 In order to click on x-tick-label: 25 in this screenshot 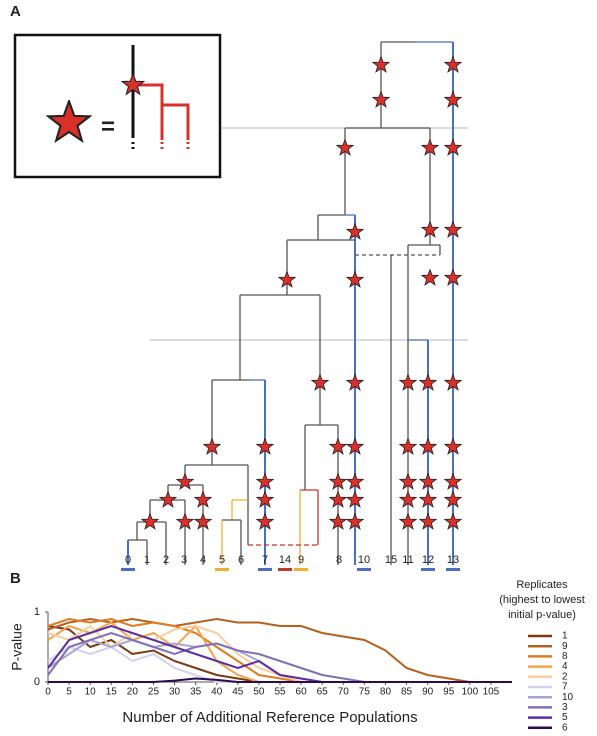, I will do `click(154, 692)`.